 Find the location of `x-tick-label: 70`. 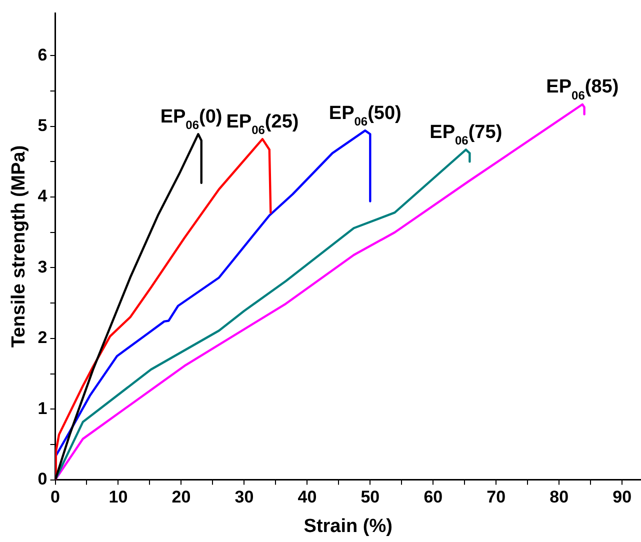

x-tick-label: 70 is located at coordinates (496, 497).